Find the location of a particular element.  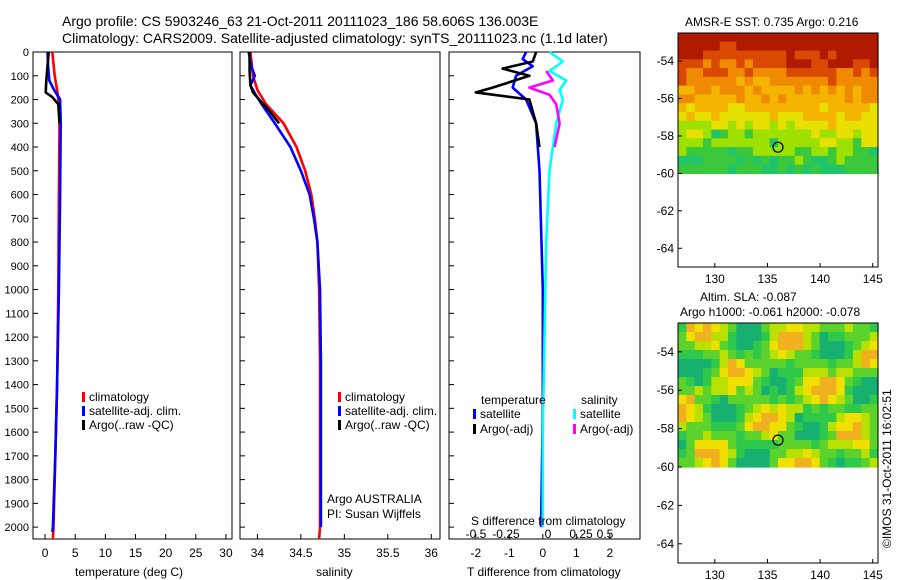

x-tick-label: -2 is located at coordinates (475, 553).